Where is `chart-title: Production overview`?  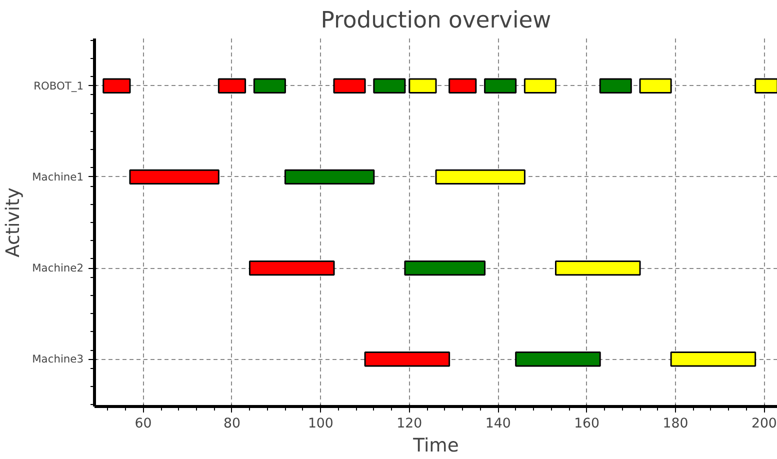
chart-title: Production overview is located at coordinates (436, 21).